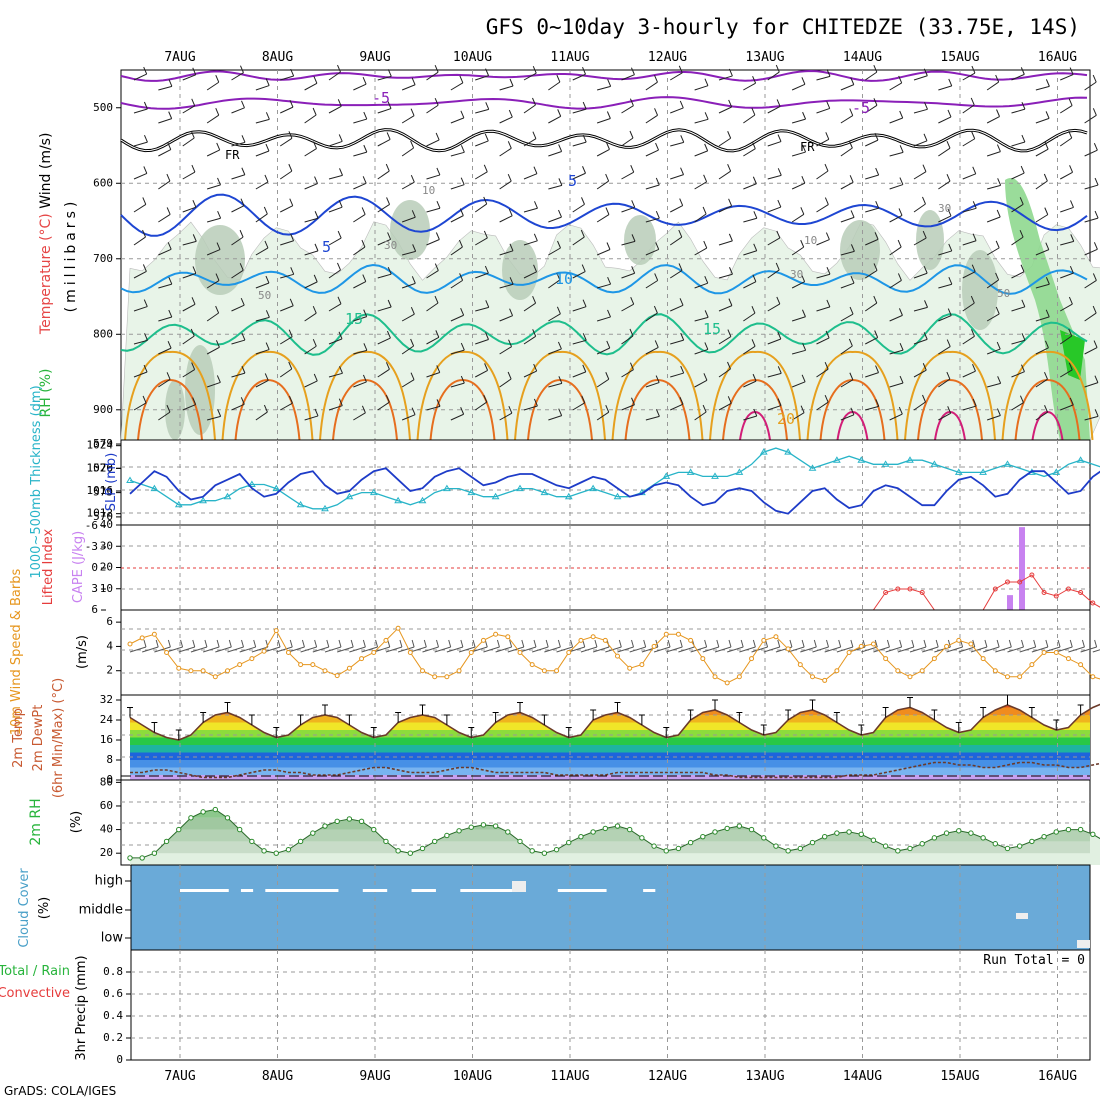 The height and width of the screenshot is (1104, 1100). What do you see at coordinates (110, 817) in the screenshot?
I see `rh-ticks: 80 60 40 20` at bounding box center [110, 817].